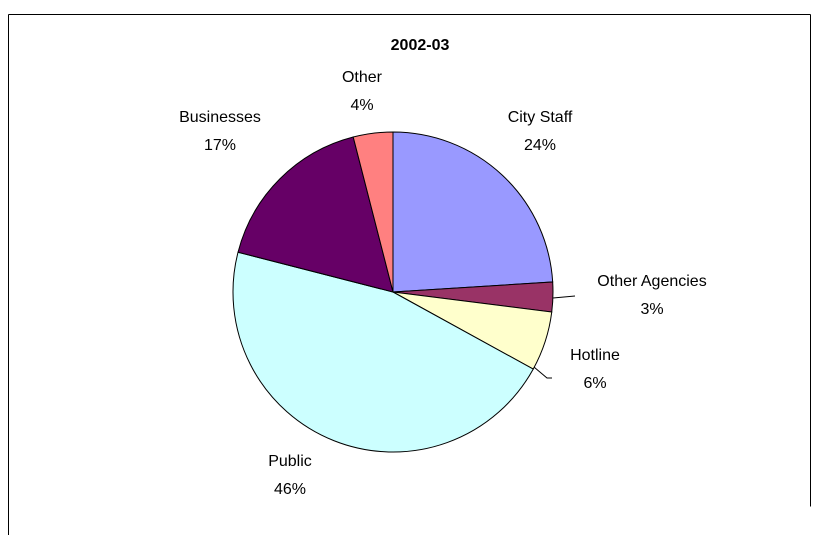  Describe the element at coordinates (594, 383) in the screenshot. I see `slice-value: 6%` at that location.